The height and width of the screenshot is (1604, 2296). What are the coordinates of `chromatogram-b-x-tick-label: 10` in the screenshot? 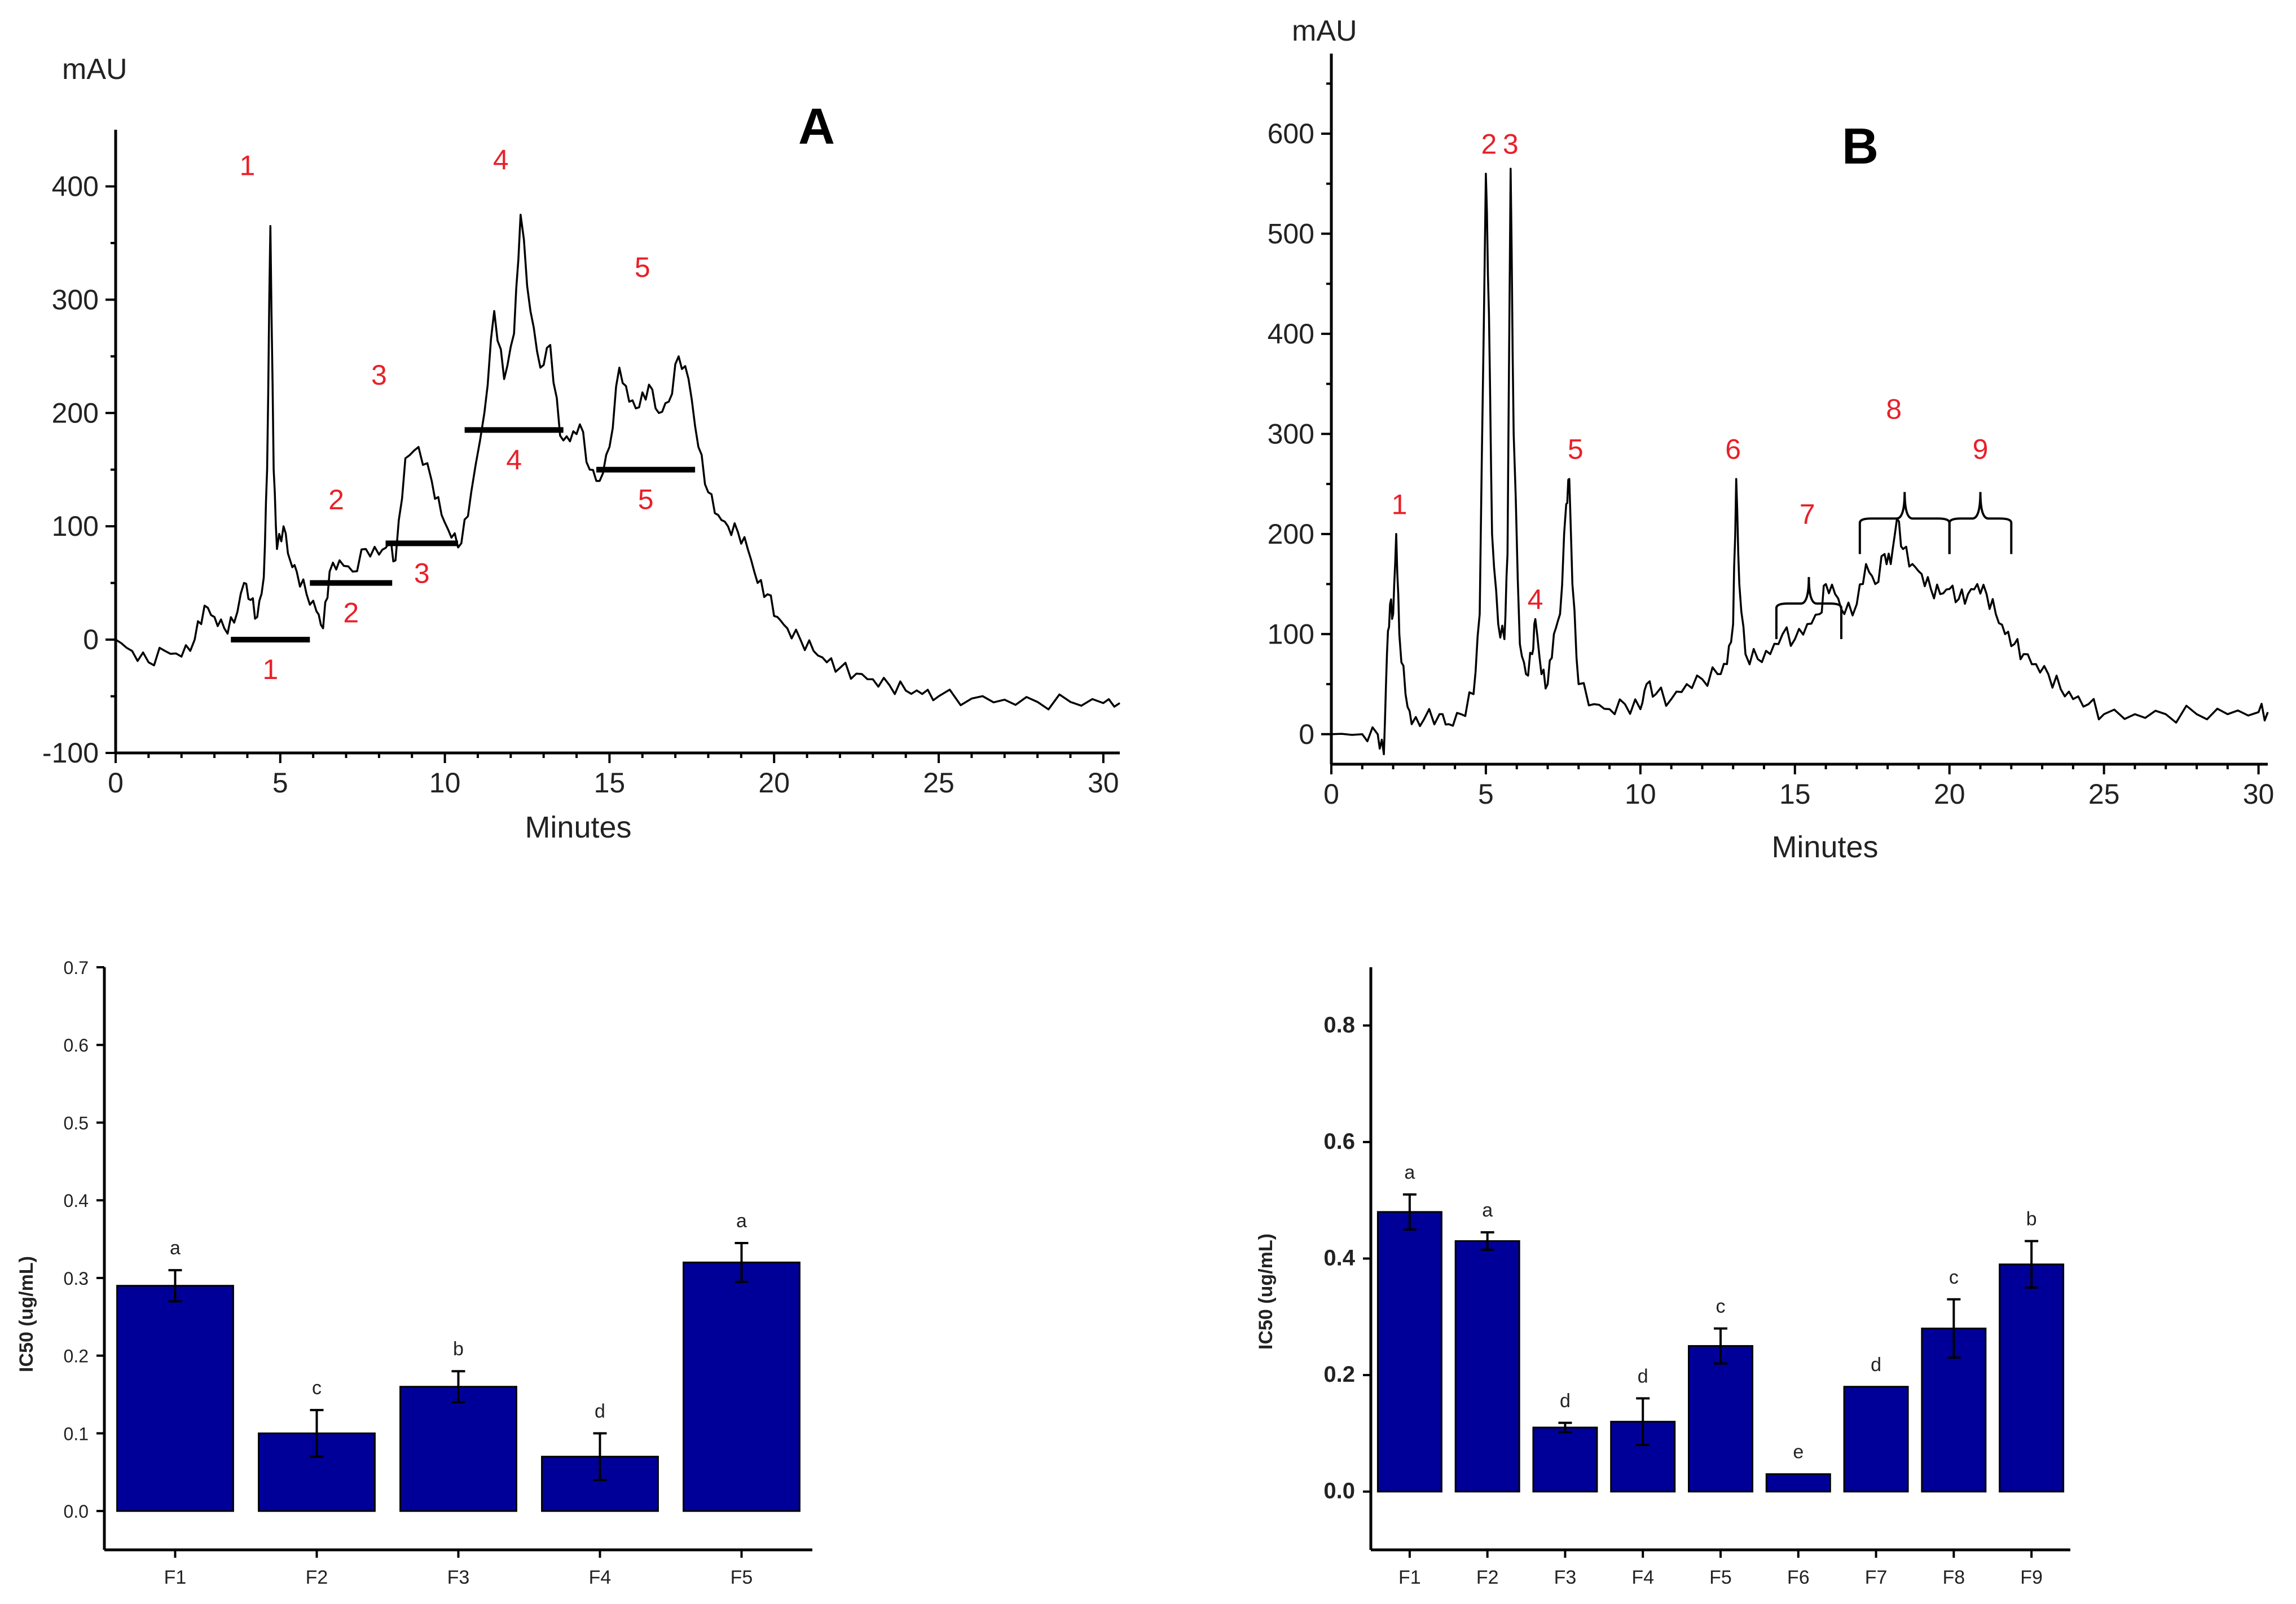 It's located at (1640, 794).